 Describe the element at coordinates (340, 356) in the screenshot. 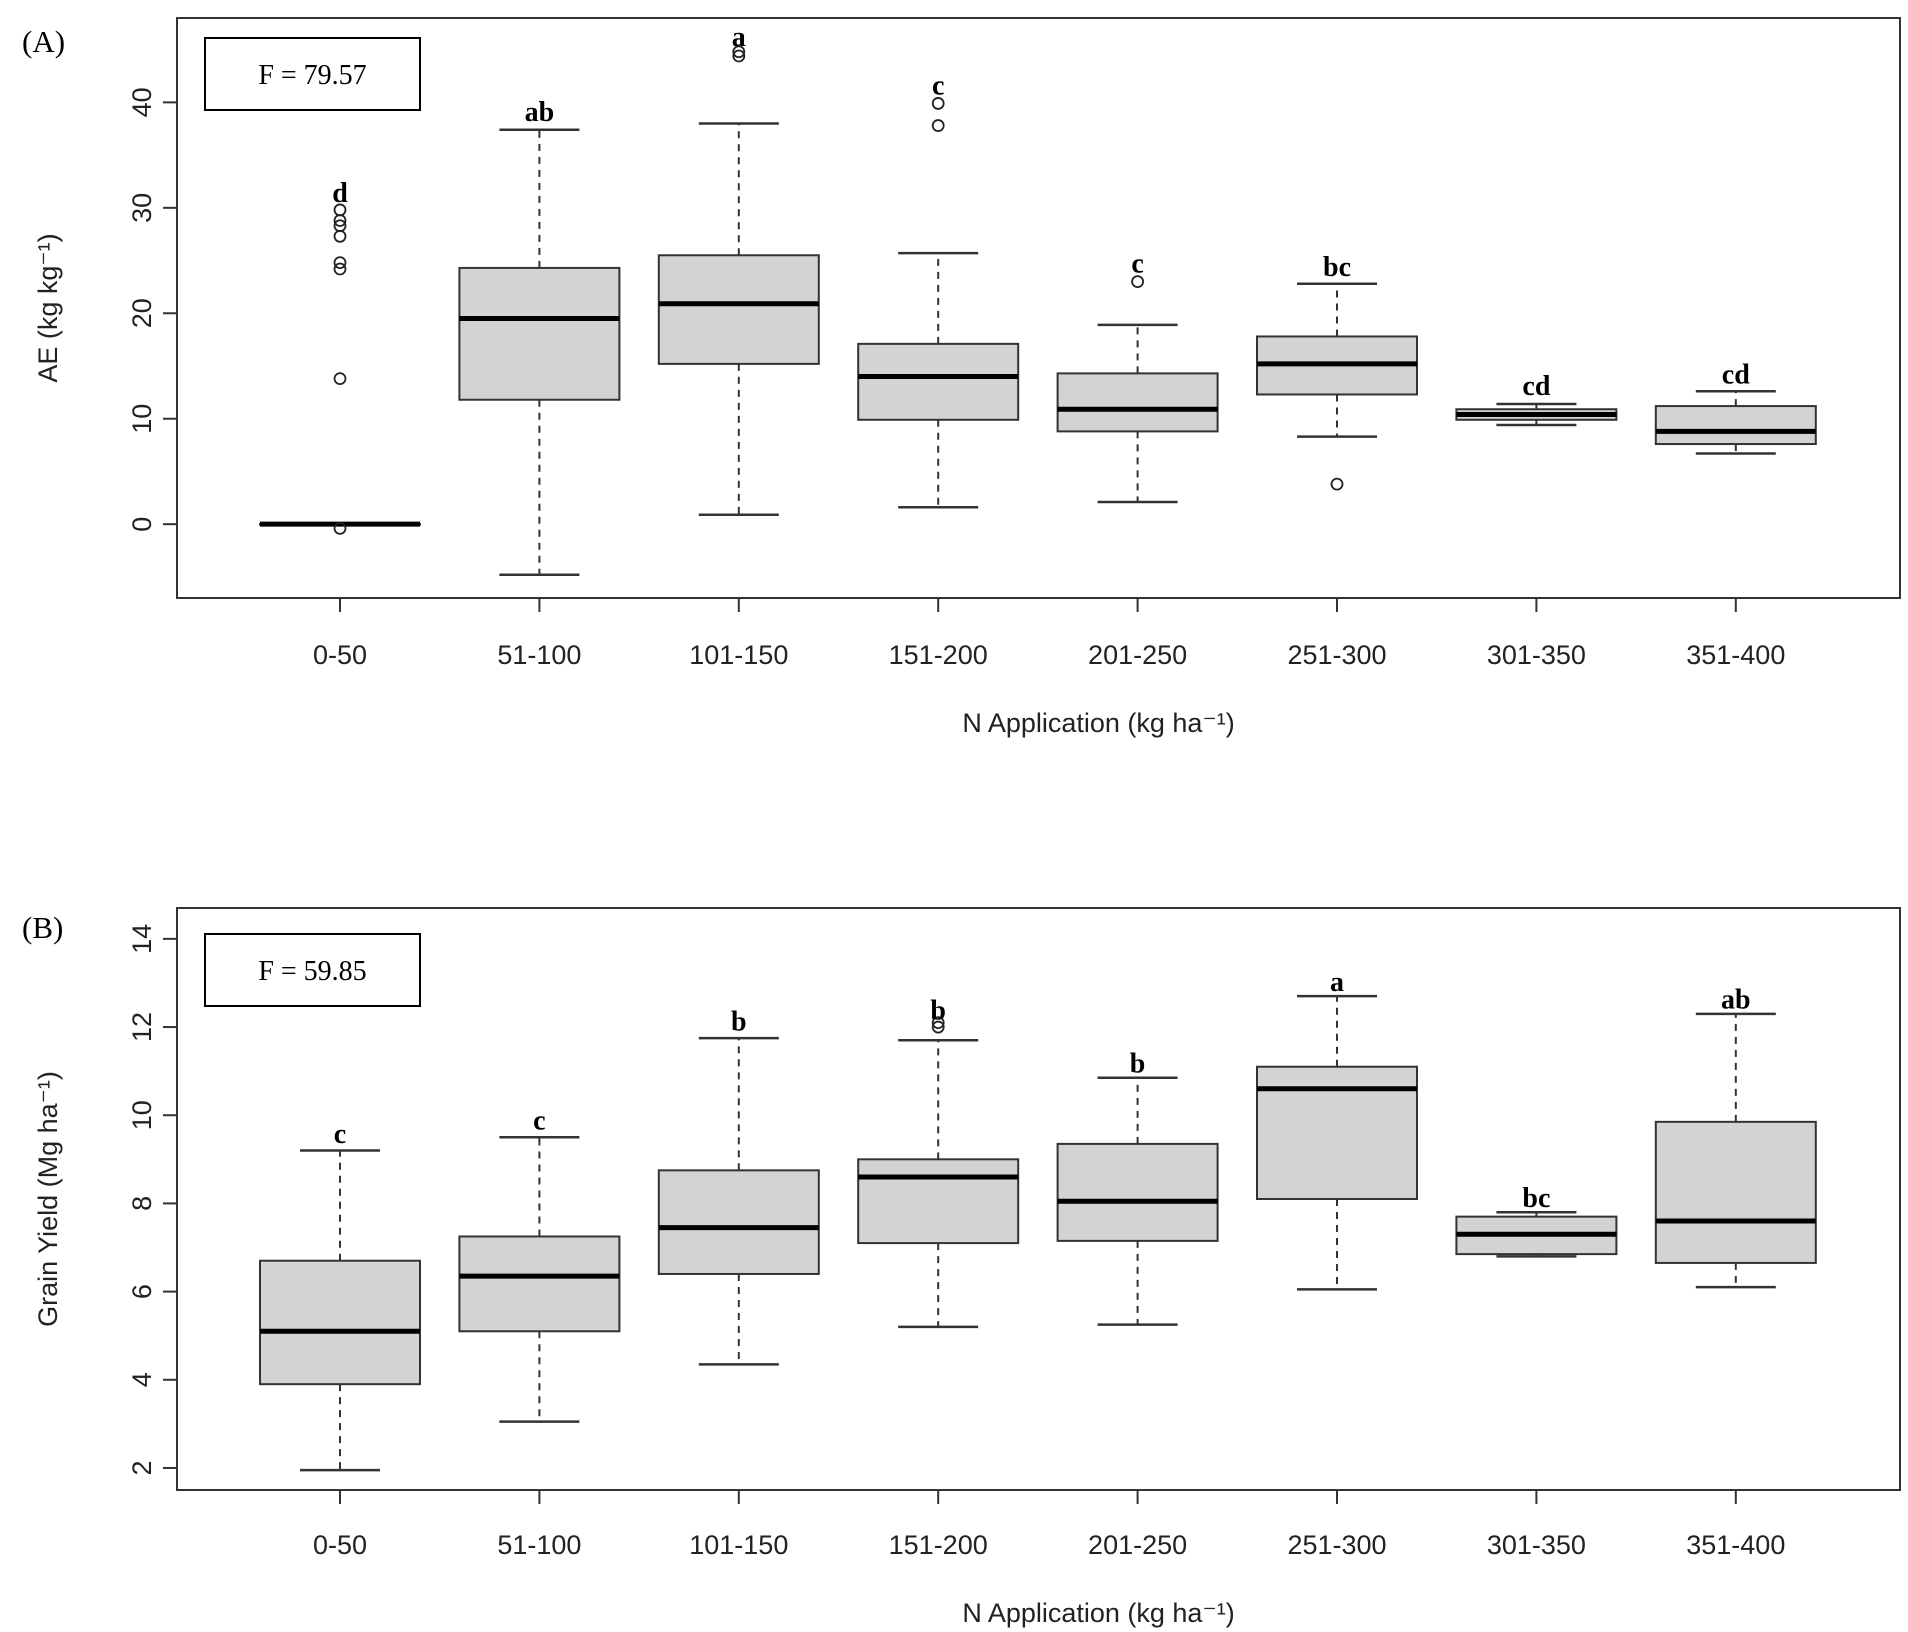

I see `box-0-50: d` at that location.